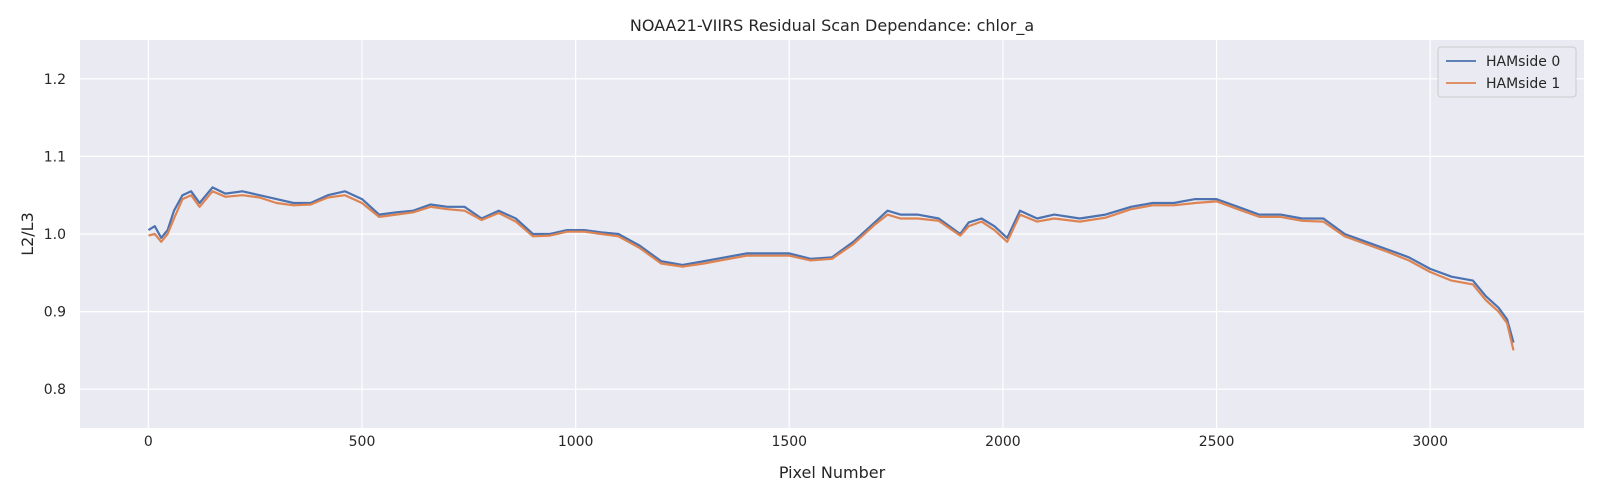 This screenshot has height=500, width=1600. What do you see at coordinates (576, 442) in the screenshot?
I see `x-tick-label: 1000` at bounding box center [576, 442].